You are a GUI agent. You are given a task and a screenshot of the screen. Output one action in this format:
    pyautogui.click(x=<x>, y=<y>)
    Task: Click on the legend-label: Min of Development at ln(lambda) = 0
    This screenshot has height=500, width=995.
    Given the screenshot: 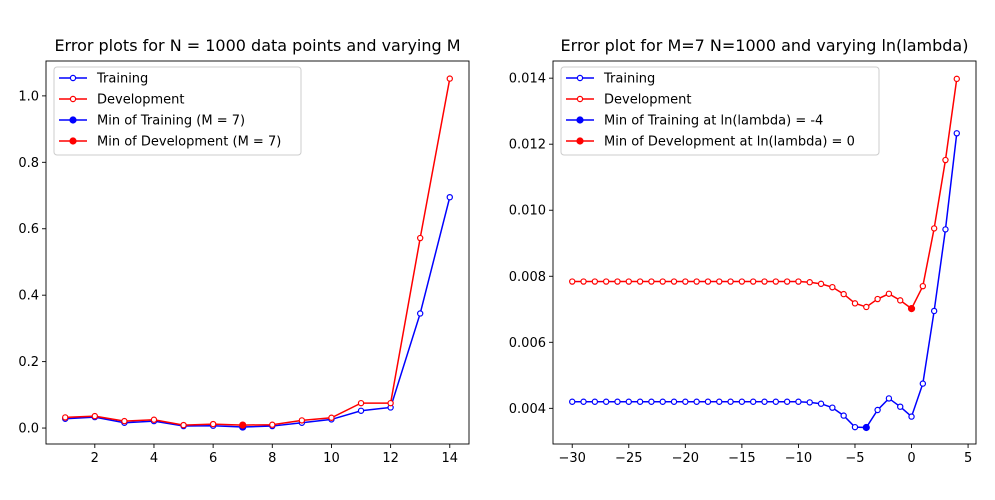 What is the action you would take?
    pyautogui.click(x=729, y=142)
    